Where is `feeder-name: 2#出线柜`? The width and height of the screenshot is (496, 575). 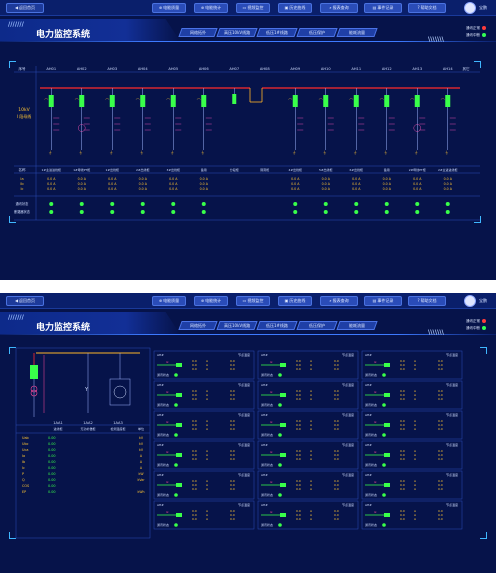 feeder-name: 2#出线柜 is located at coordinates (142, 169).